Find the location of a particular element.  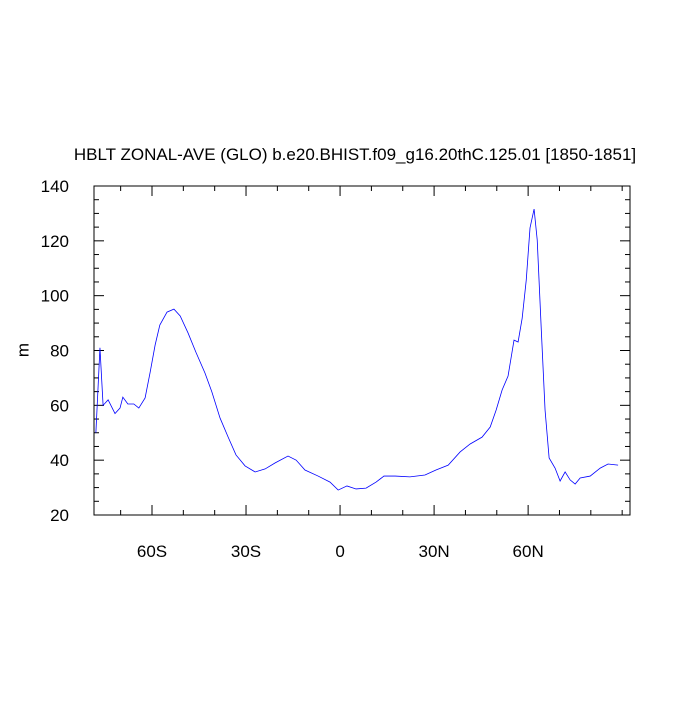

y-tick-label: 80 is located at coordinates (59, 351).